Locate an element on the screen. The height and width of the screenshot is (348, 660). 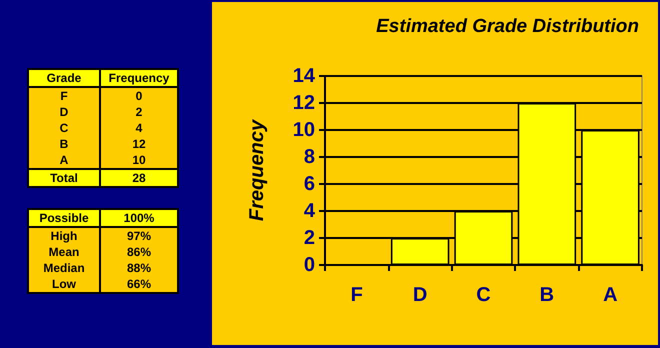
text: Median is located at coordinates (64, 268).